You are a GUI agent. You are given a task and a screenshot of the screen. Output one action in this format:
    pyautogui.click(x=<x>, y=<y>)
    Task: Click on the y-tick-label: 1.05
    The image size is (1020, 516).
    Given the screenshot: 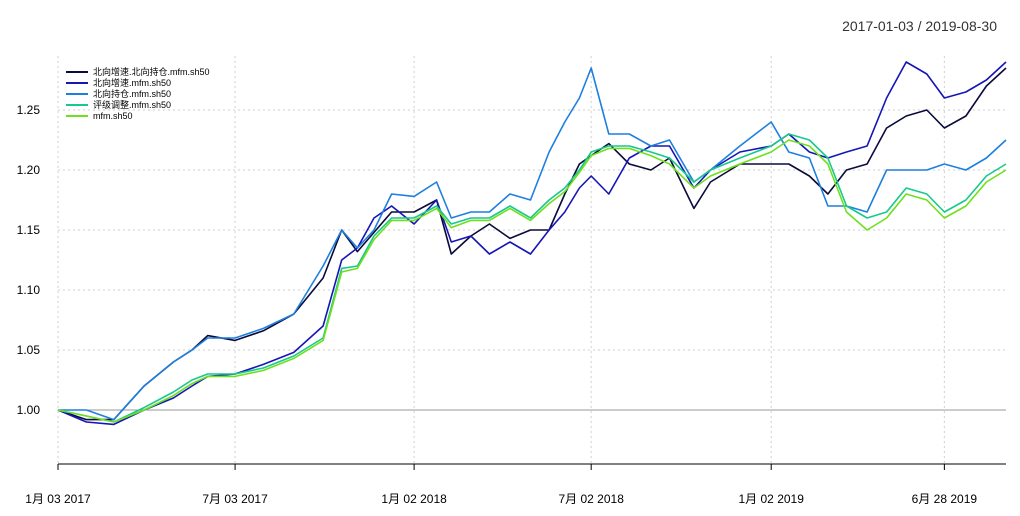 What is the action you would take?
    pyautogui.click(x=29, y=350)
    